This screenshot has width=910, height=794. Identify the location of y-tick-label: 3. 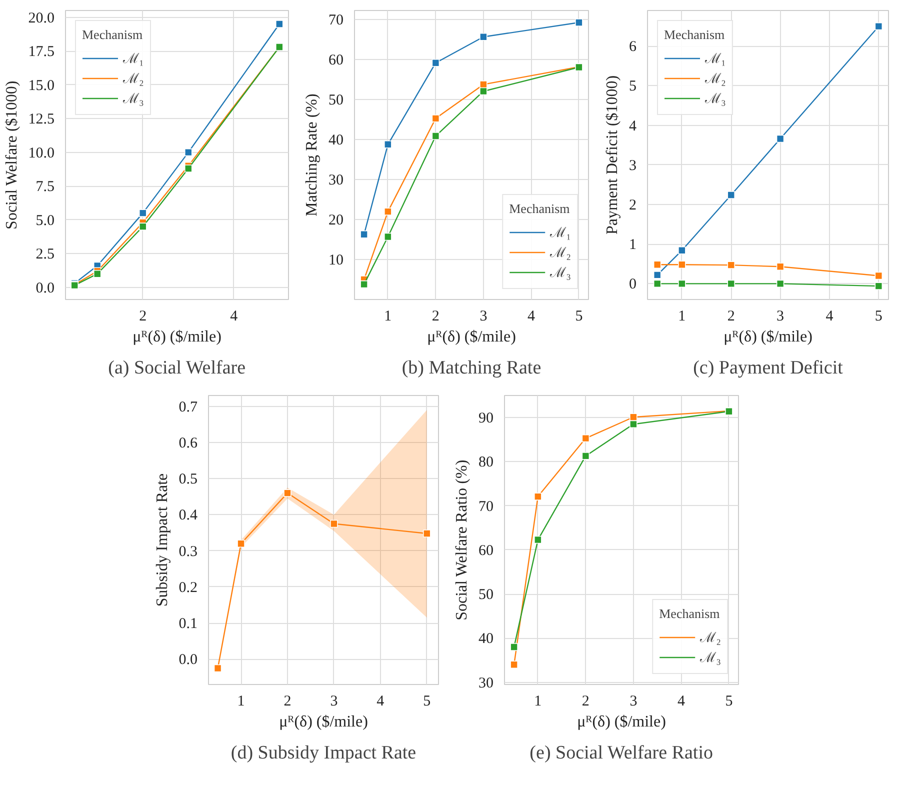
(632, 166).